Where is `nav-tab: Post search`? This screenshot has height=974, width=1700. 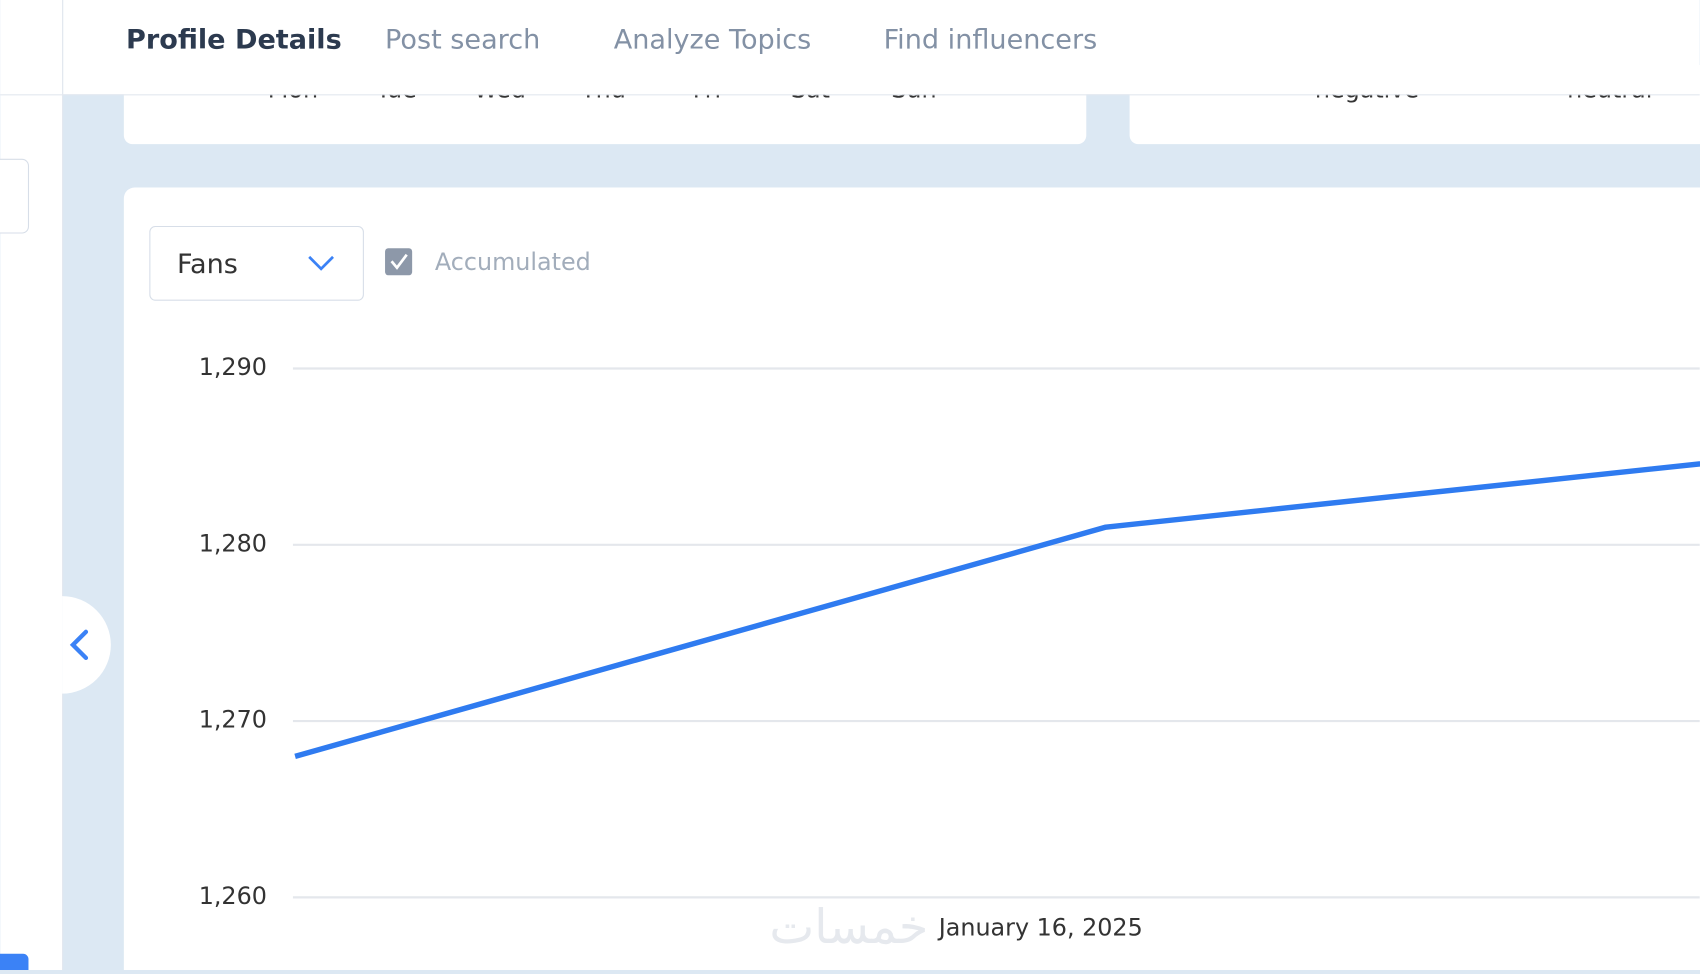
nav-tab: Post search is located at coordinates (462, 40).